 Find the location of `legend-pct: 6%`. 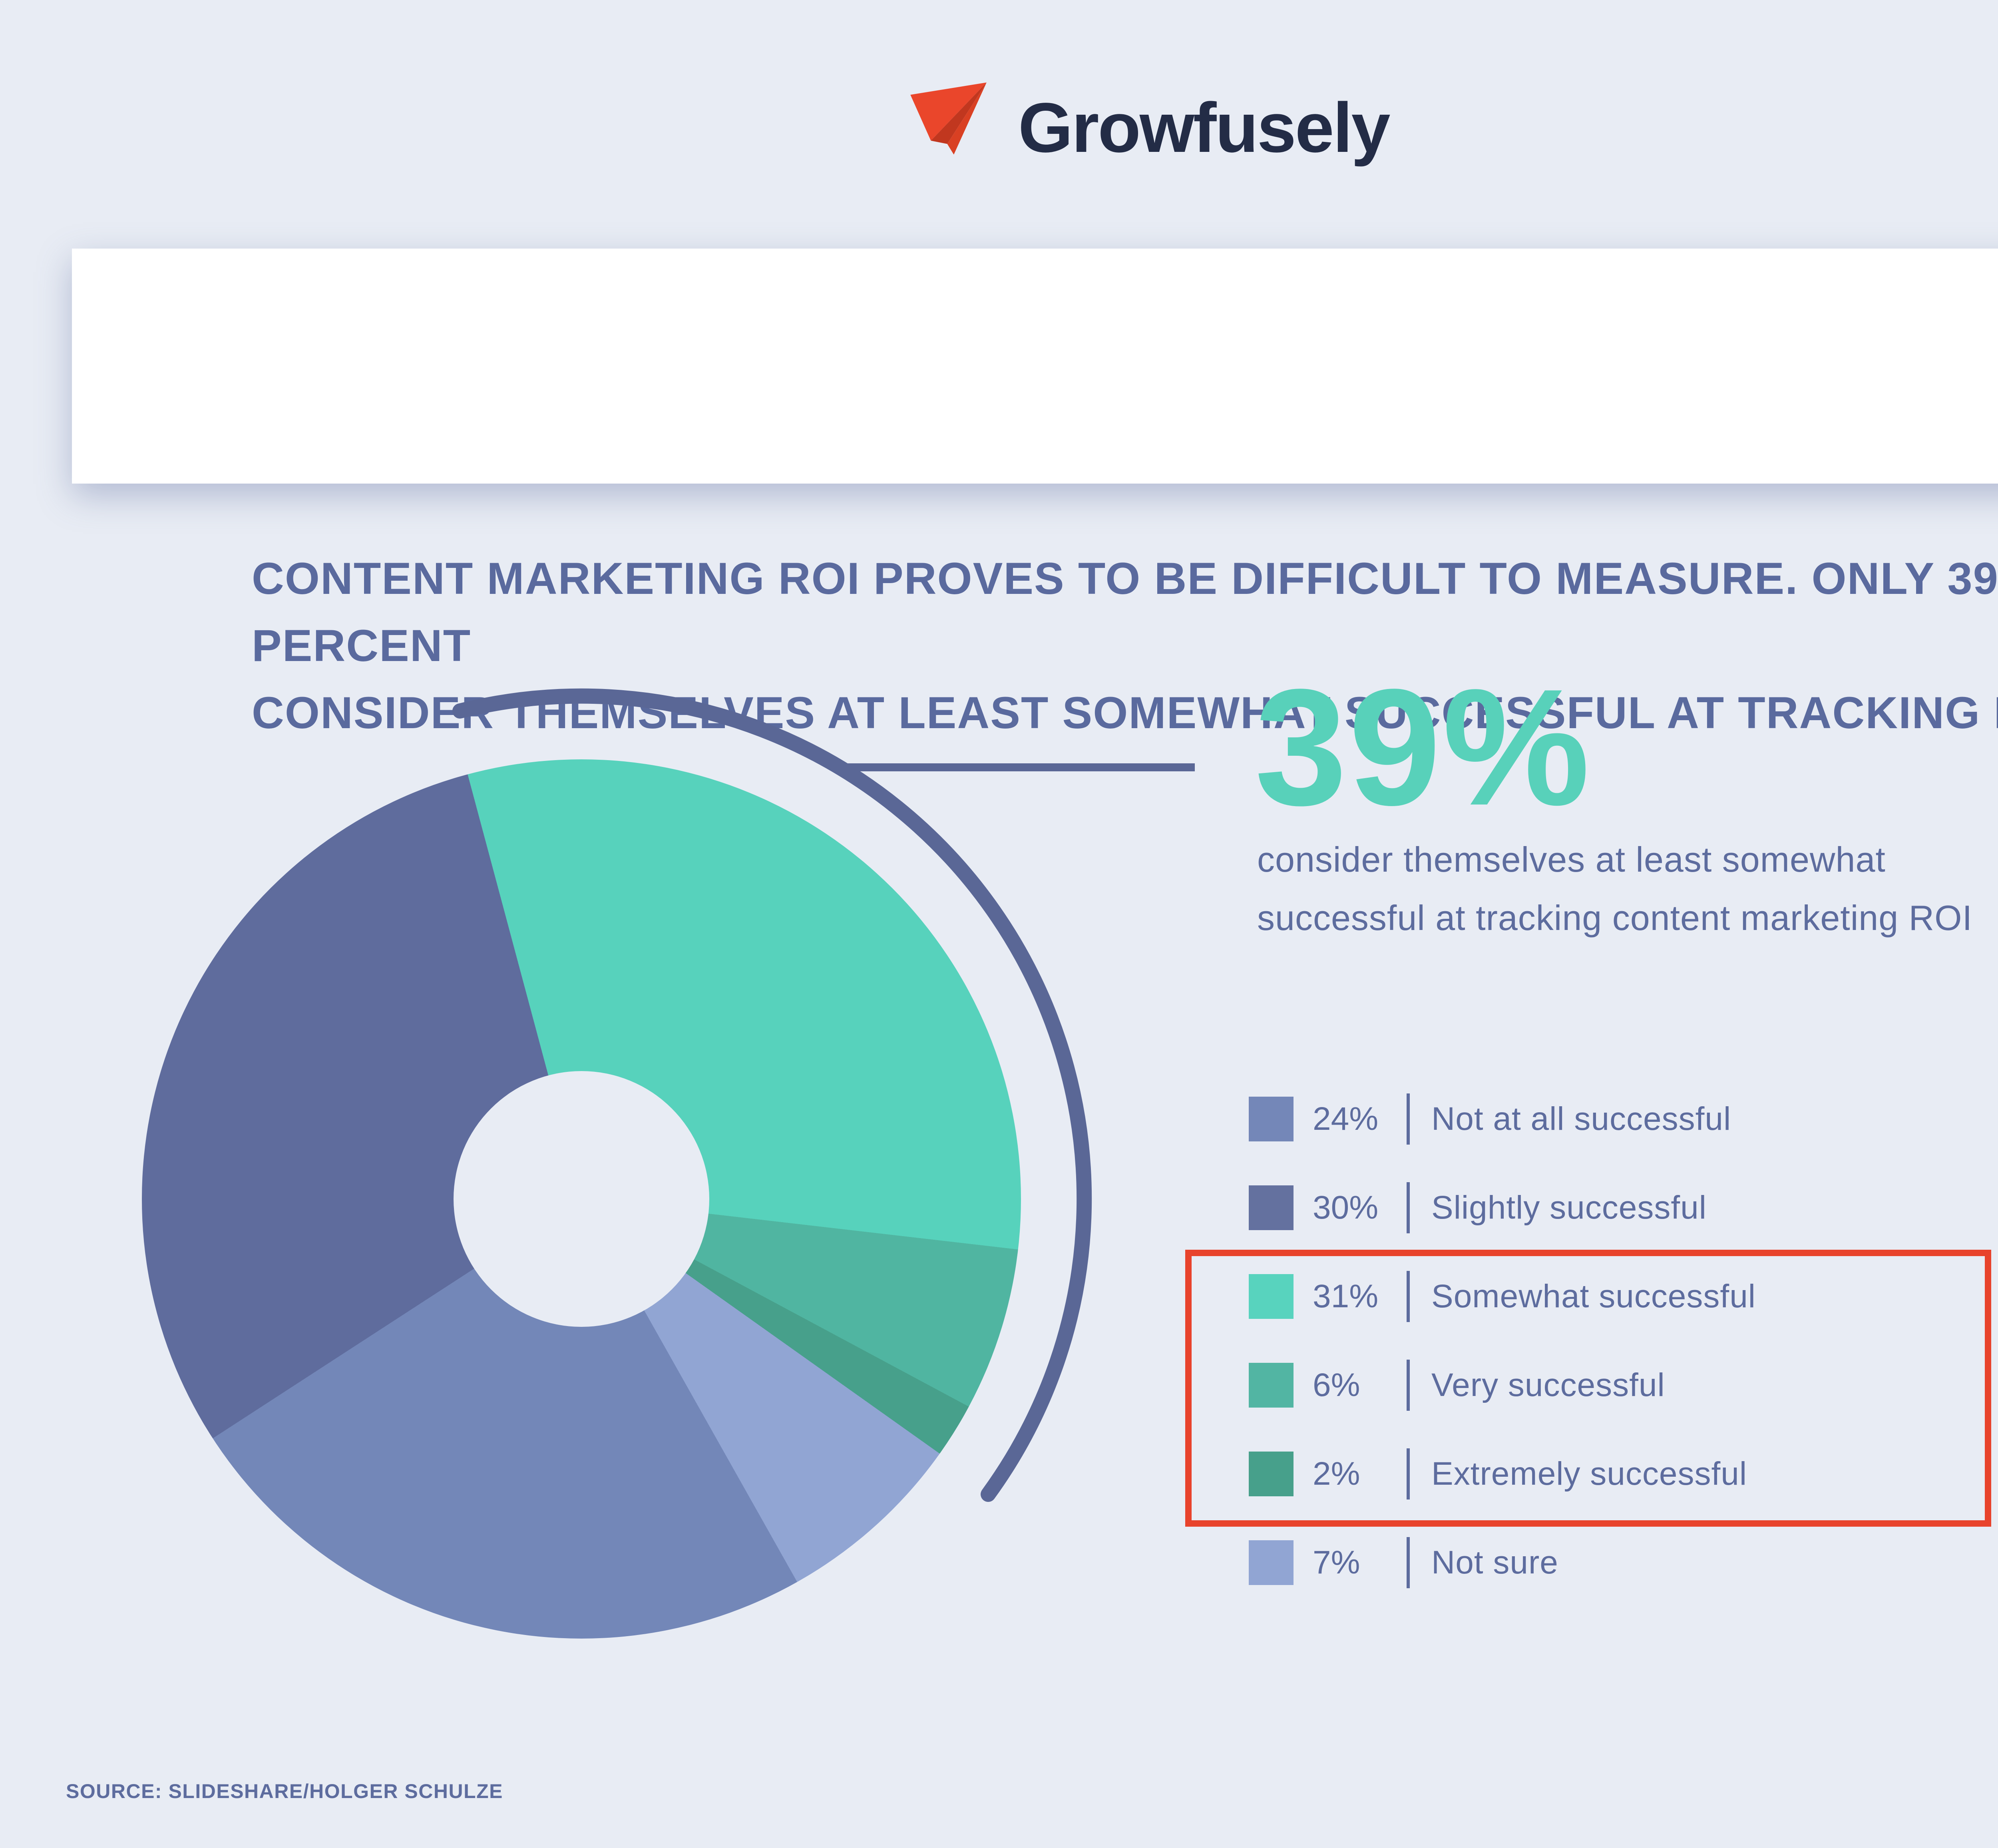

legend-pct: 6% is located at coordinates (1336, 1385).